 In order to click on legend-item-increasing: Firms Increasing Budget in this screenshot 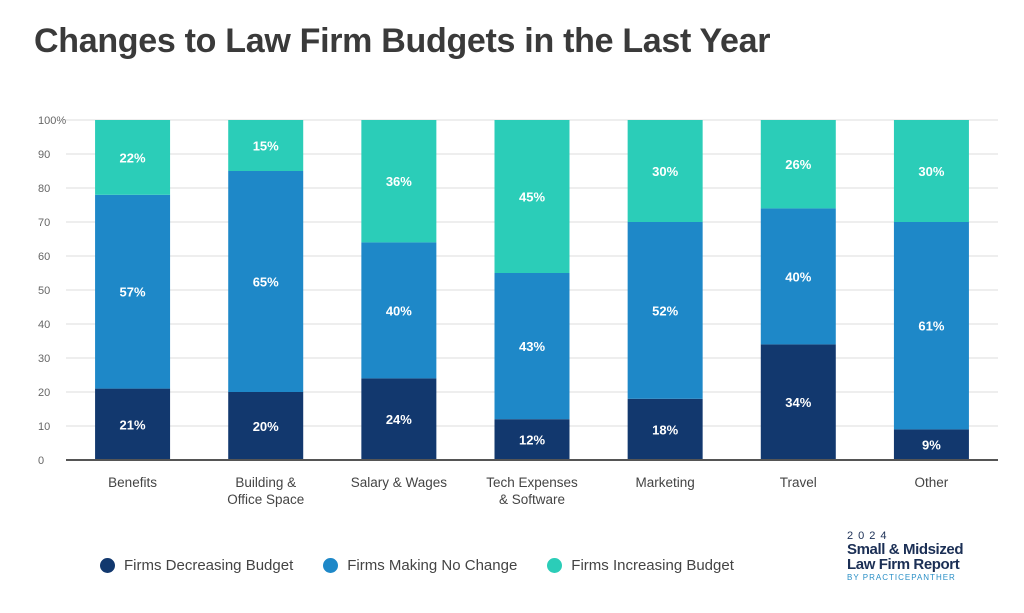, I will do `click(640, 565)`.